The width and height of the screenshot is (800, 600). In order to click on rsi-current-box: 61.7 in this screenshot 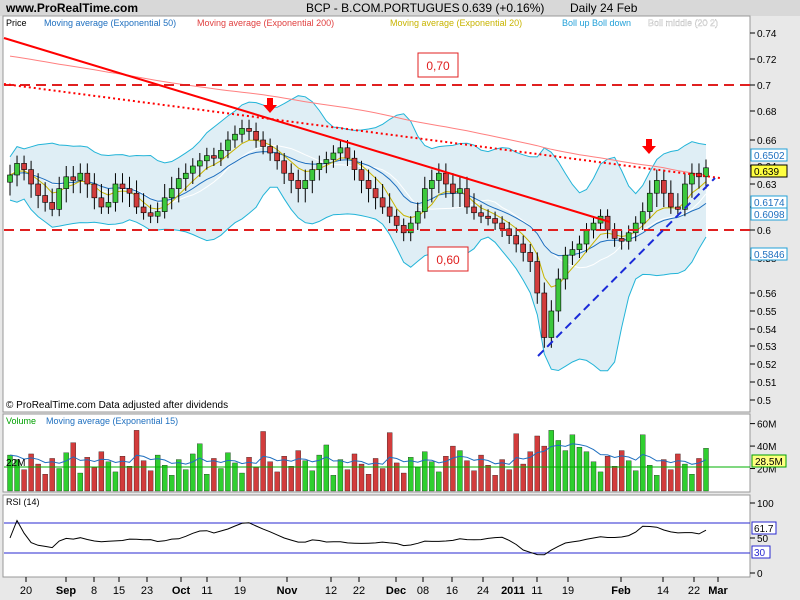, I will do `click(764, 528)`.